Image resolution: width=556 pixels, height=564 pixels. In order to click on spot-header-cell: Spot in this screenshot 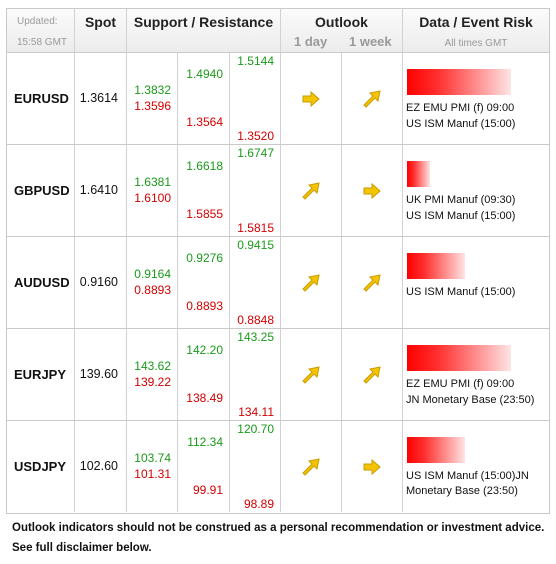, I will do `click(101, 31)`.